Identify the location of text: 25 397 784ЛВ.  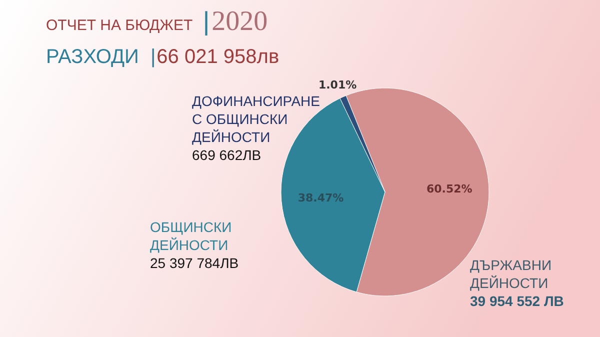
(194, 263).